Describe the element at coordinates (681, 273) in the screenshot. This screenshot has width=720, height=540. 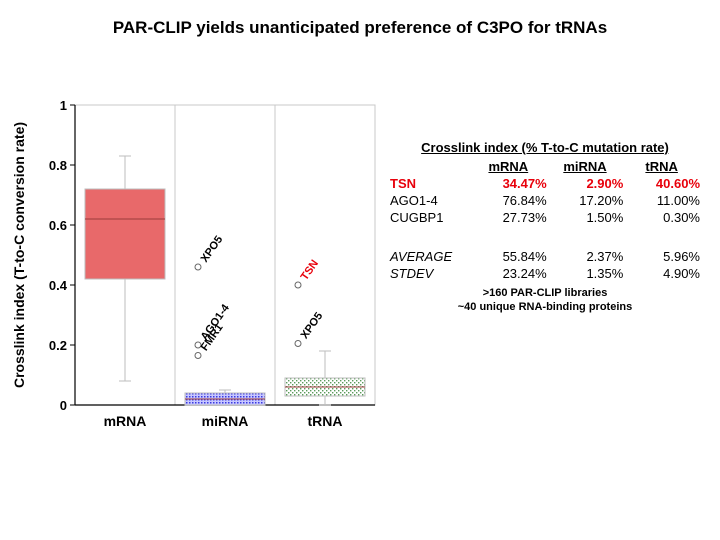
I see `cell-trna: 4.90%` at that location.